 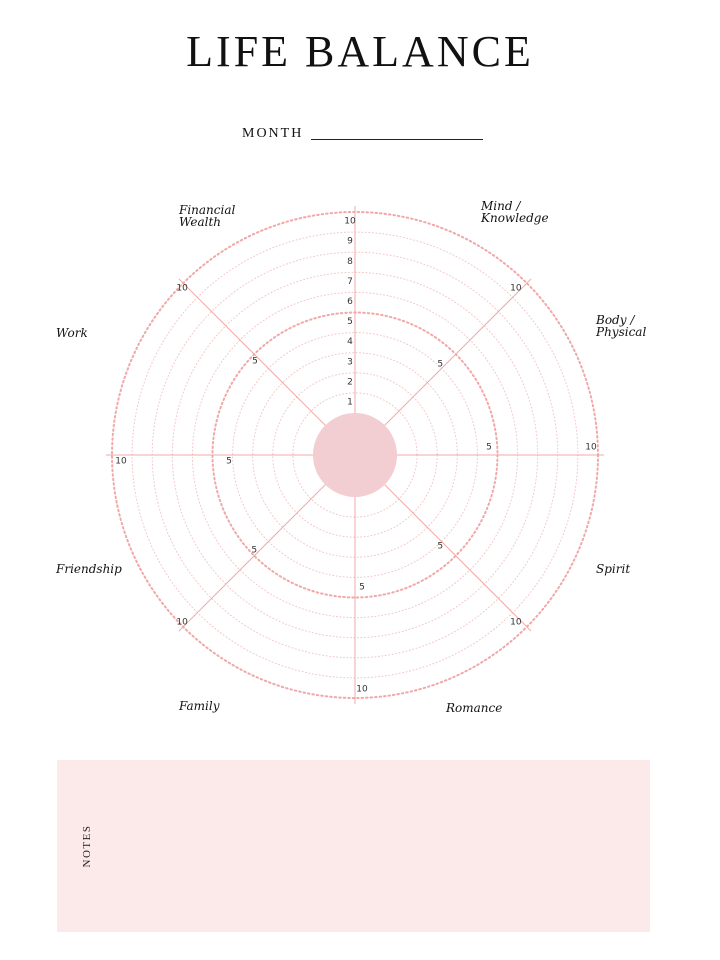 What do you see at coordinates (273, 133) in the screenshot?
I see `month-label: MONTH` at bounding box center [273, 133].